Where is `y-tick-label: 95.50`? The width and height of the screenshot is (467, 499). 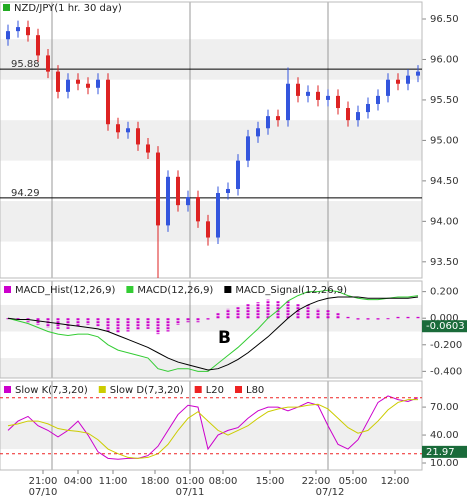
y-tick-label: 95.50 is located at coordinates (444, 100).